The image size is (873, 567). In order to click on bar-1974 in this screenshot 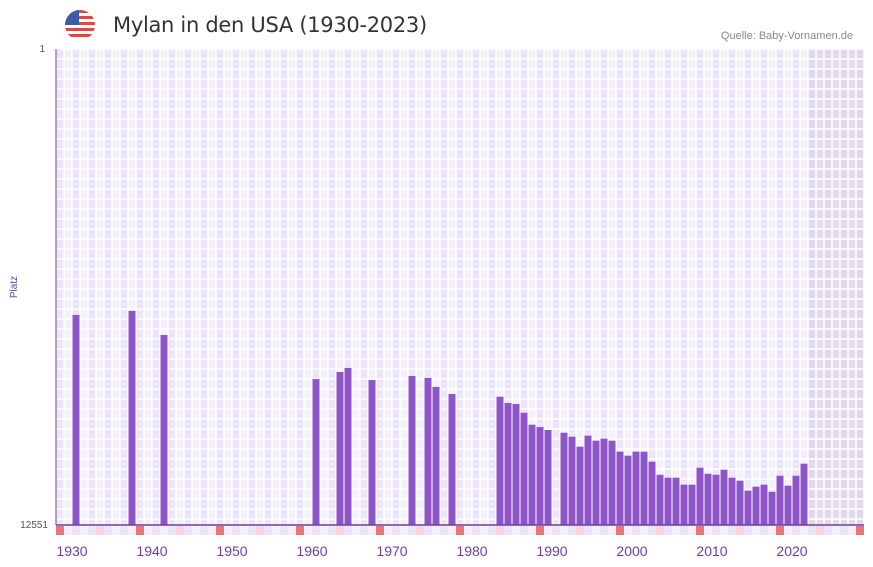, I will do `click(428, 451)`.